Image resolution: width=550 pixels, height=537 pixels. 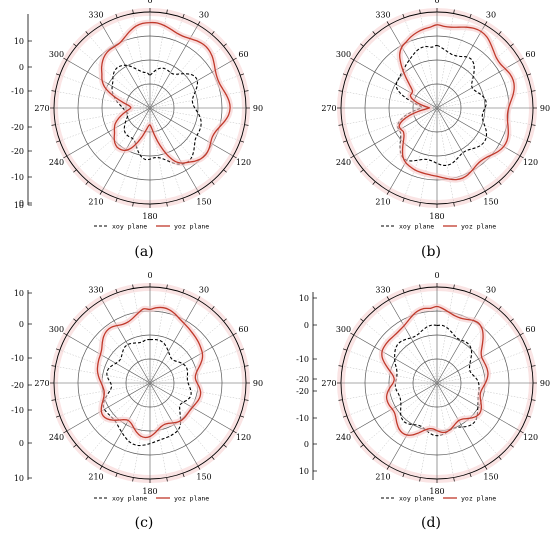 I want to click on legend-xoy-label: xoy plane, so click(x=416, y=499).